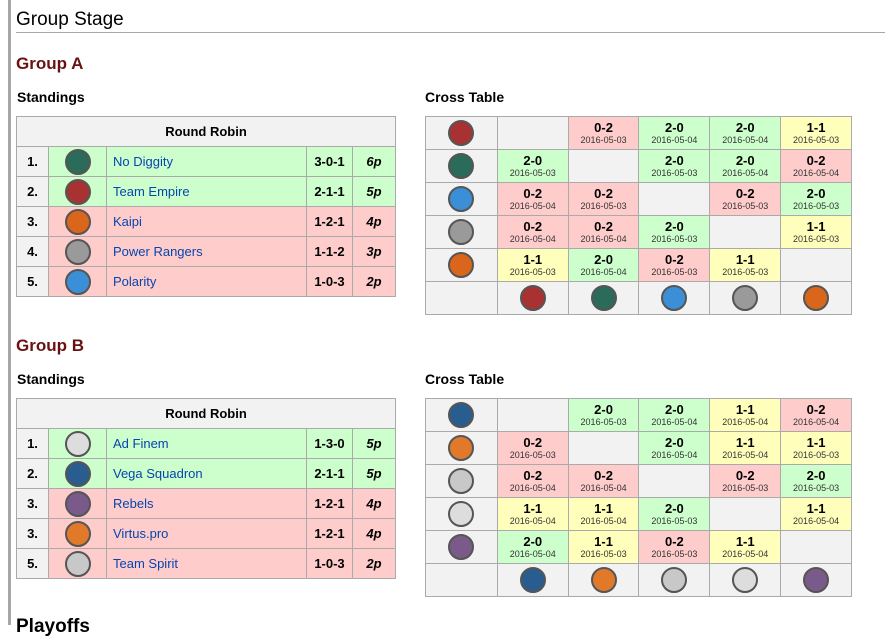 Image resolution: width=885 pixels, height=638 pixels. Describe the element at coordinates (816, 409) in the screenshot. I see `match-score: 0-2` at that location.